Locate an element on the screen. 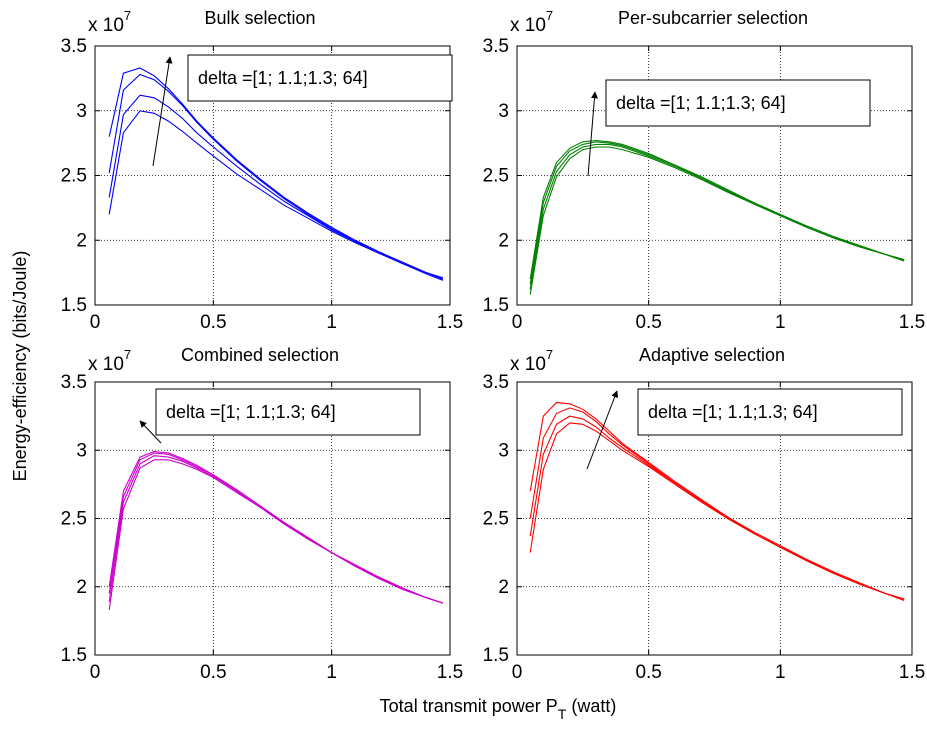 This screenshot has height=733, width=927. chart-title: Adaptive selection is located at coordinates (712, 355).